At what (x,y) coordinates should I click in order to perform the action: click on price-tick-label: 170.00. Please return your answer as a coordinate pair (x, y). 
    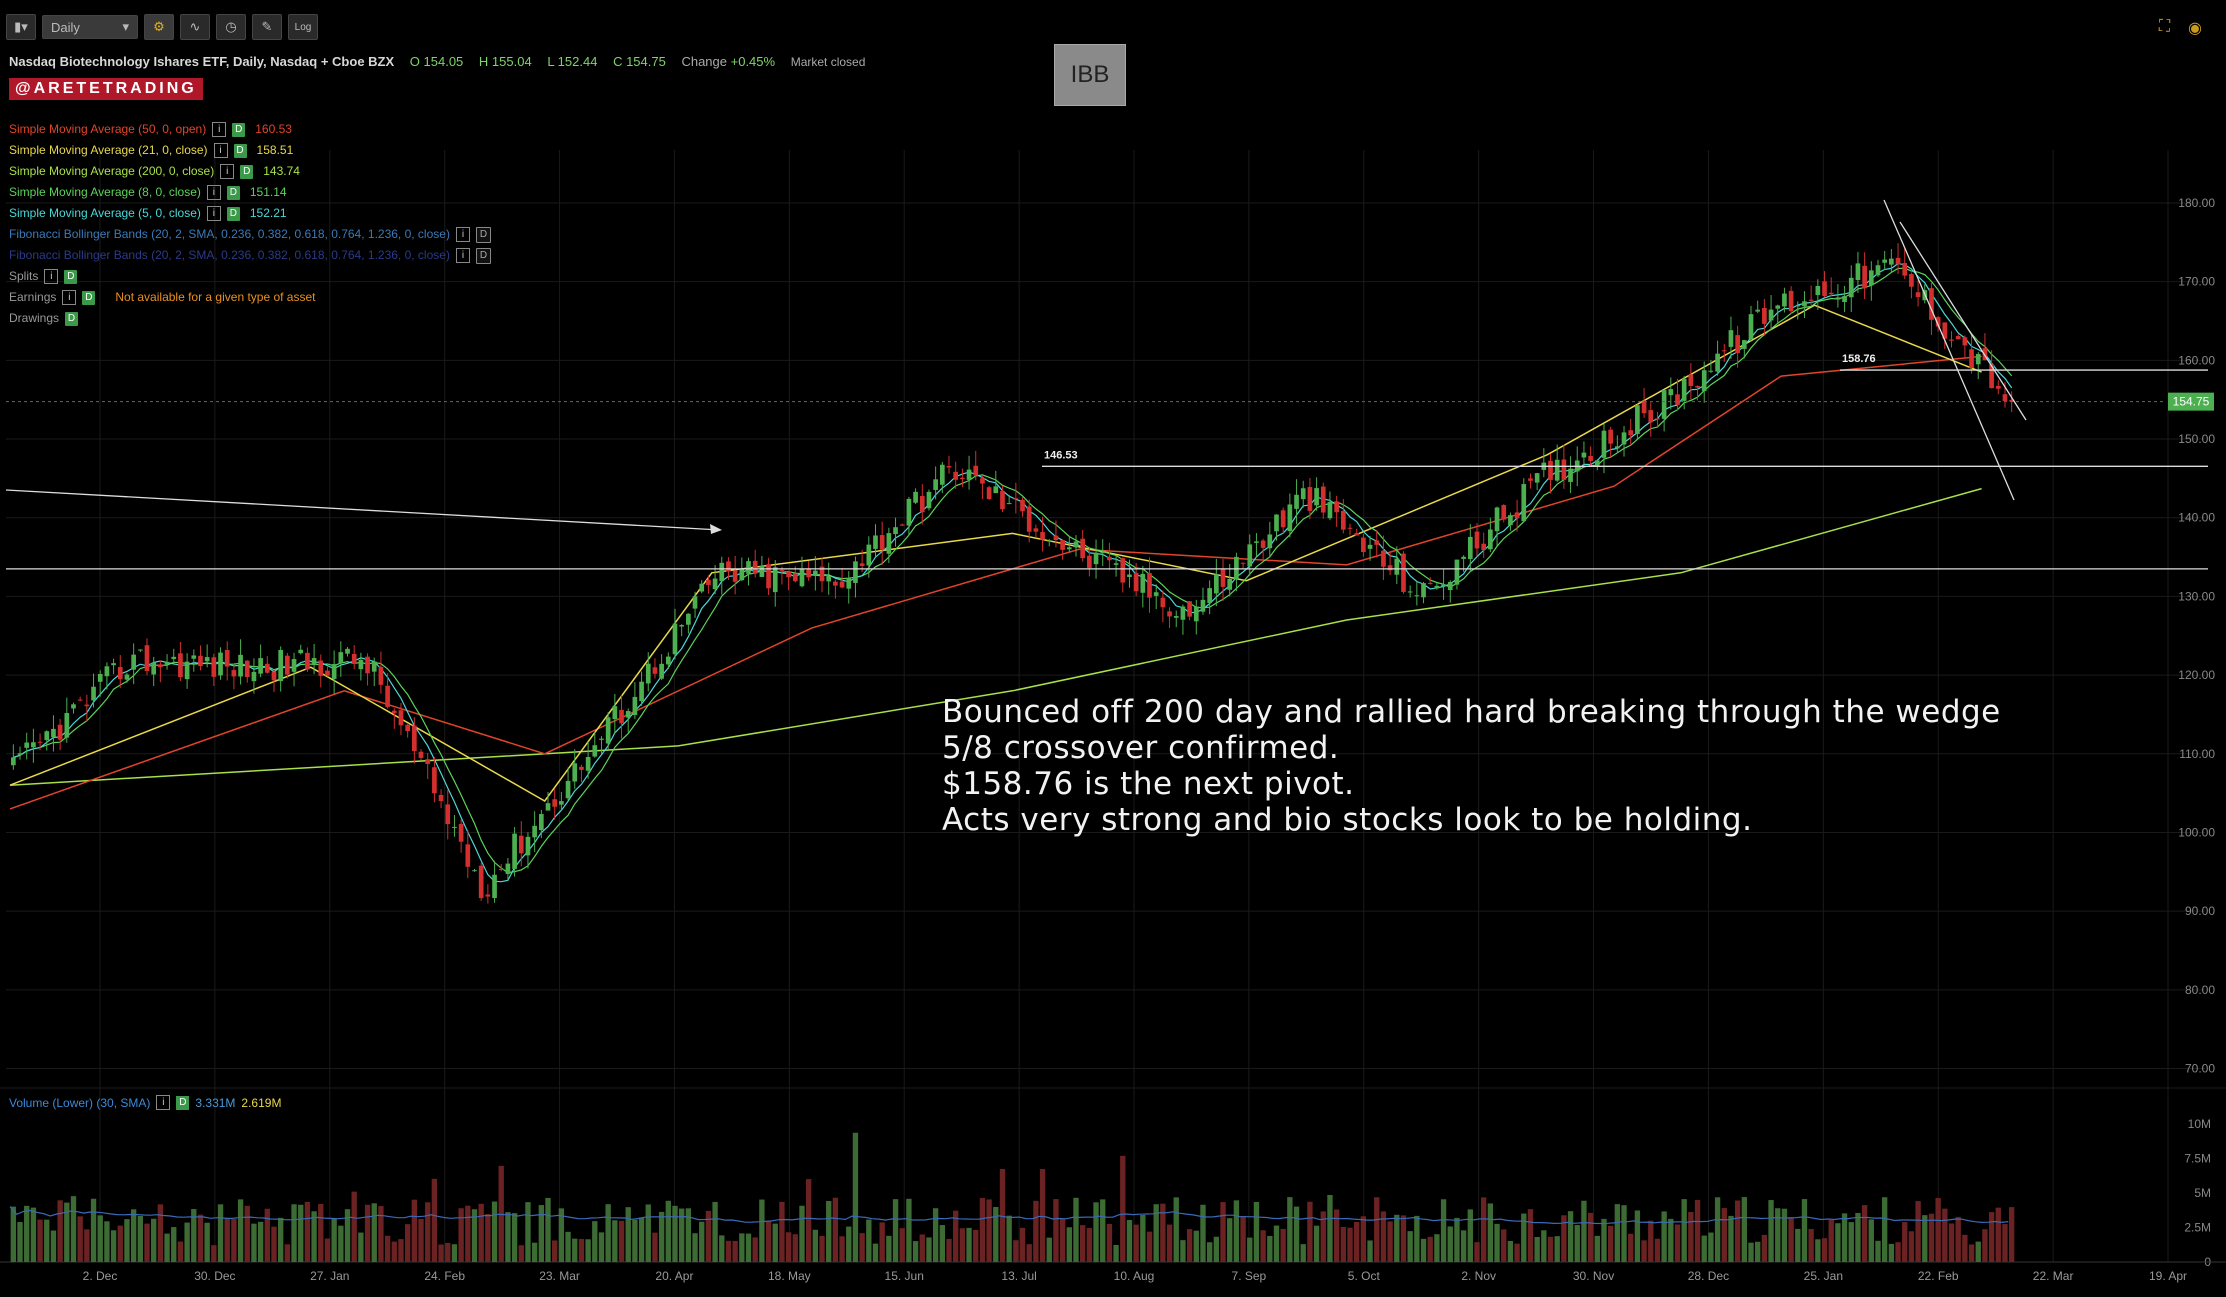
    Looking at the image, I should click on (2196, 282).